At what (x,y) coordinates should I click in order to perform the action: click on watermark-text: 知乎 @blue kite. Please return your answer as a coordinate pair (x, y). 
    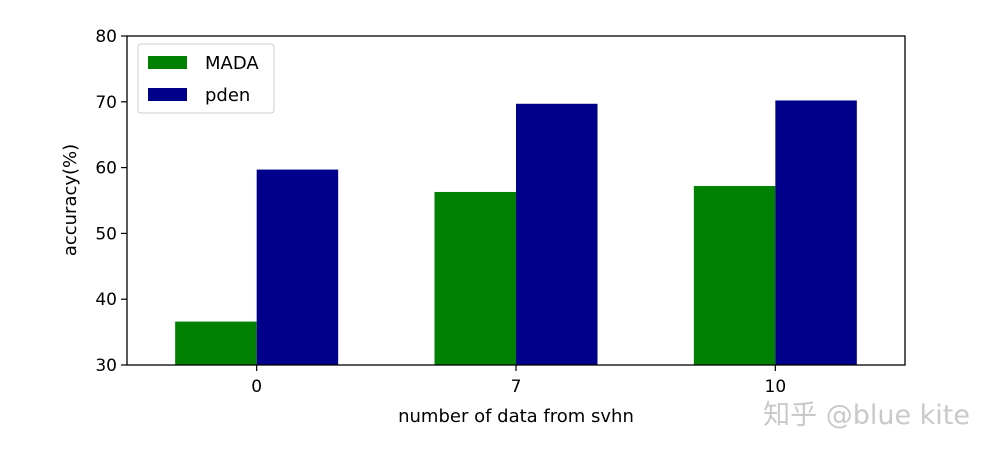
    Looking at the image, I should click on (866, 415).